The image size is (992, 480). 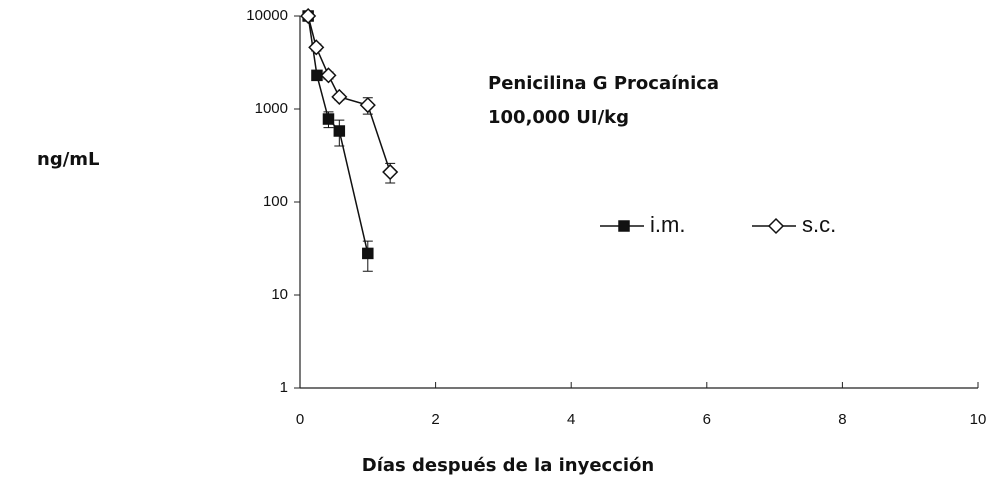 I want to click on y-tick-label: 100, so click(x=275, y=201).